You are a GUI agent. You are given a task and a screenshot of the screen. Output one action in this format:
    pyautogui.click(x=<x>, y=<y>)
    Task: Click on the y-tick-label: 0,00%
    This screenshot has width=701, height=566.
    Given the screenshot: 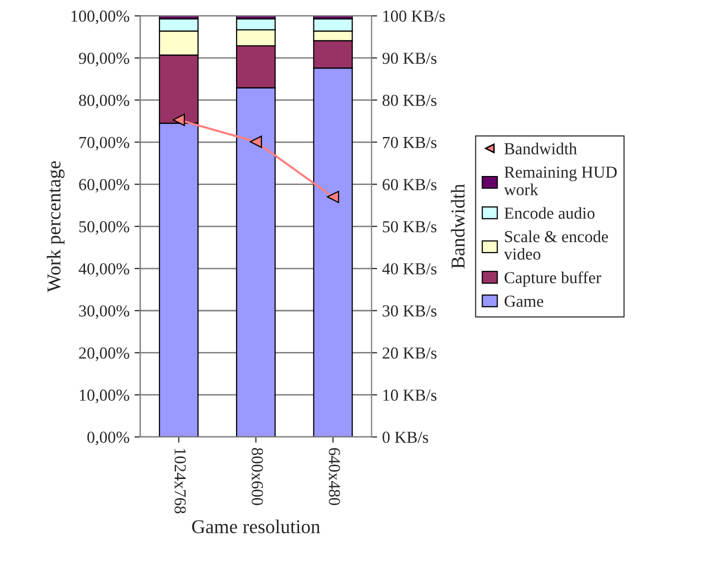 What is the action you would take?
    pyautogui.click(x=108, y=439)
    